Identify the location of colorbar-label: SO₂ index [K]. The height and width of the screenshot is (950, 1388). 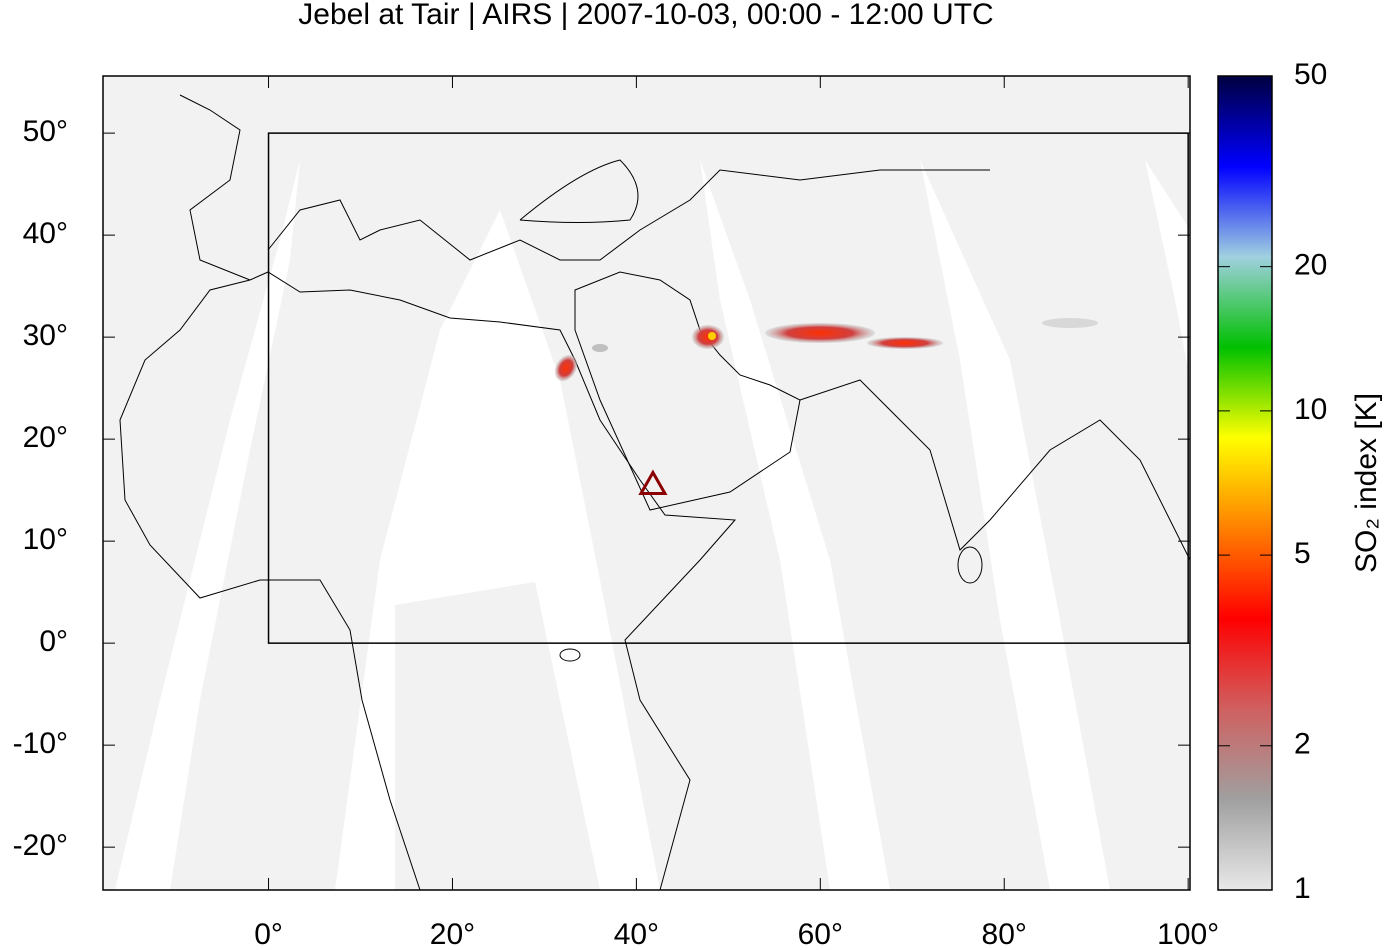
(1366, 483).